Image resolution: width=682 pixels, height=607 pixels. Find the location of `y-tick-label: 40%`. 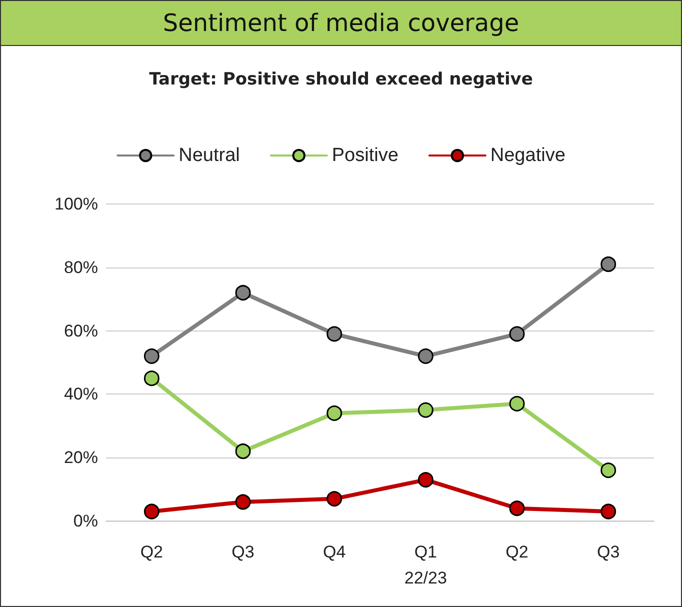

y-tick-label: 40% is located at coordinates (81, 394).